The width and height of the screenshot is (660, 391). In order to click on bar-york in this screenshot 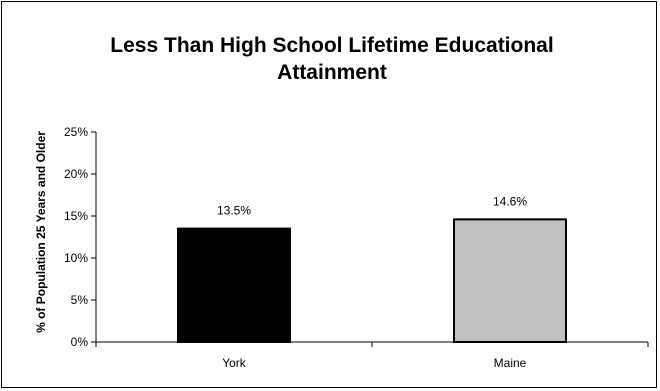, I will do `click(234, 285)`.